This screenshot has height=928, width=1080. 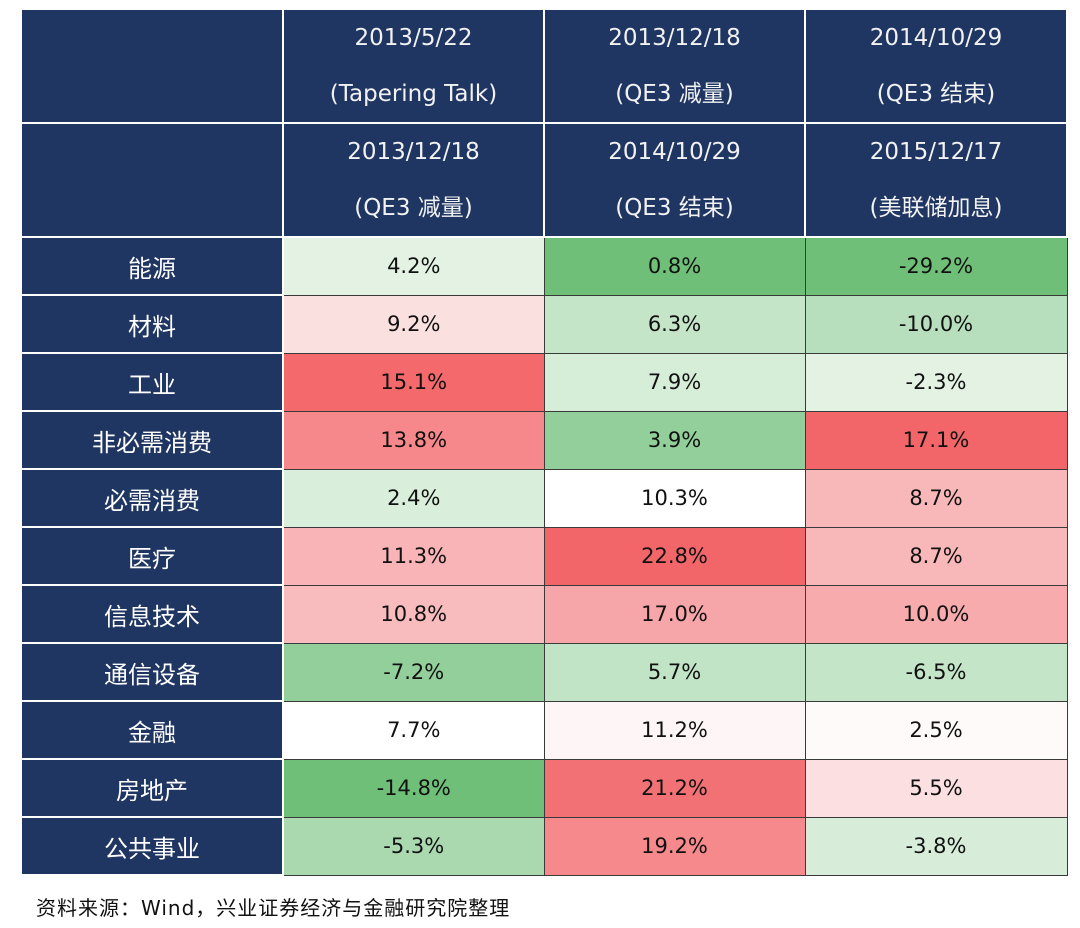 I want to click on return-cell: -29.2%, so click(x=936, y=266).